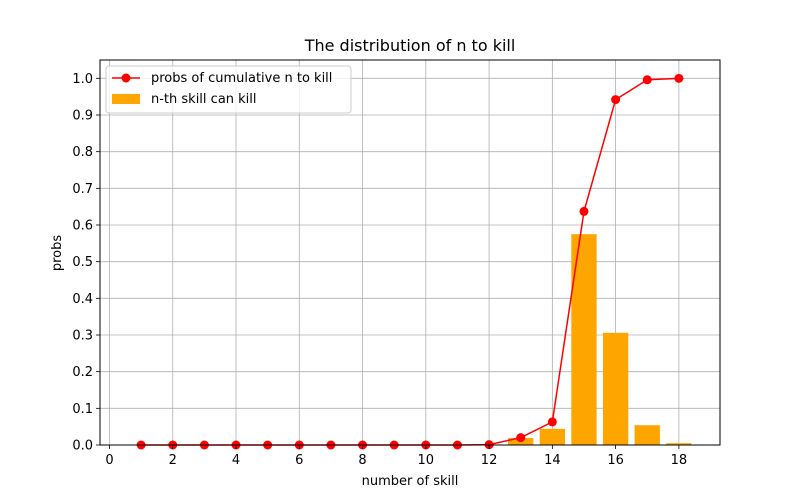  What do you see at coordinates (204, 99) in the screenshot?
I see `legend-label-bar: n-th skill can kill` at bounding box center [204, 99].